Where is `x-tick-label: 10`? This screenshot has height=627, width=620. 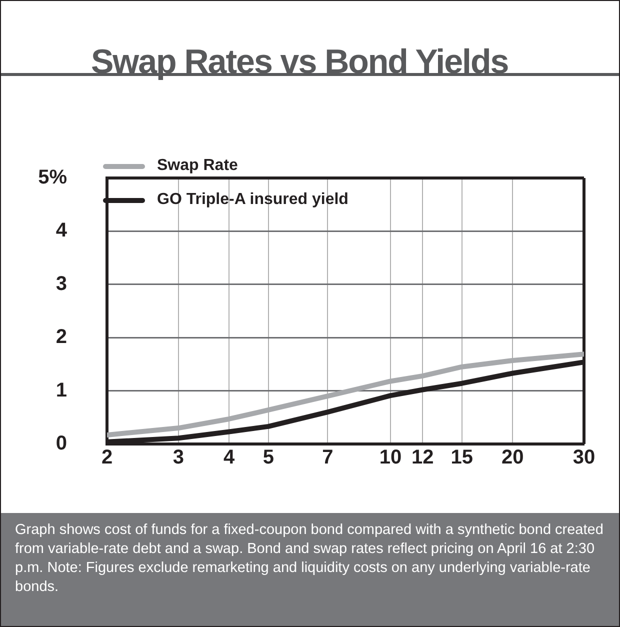 x-tick-label: 10 is located at coordinates (390, 457).